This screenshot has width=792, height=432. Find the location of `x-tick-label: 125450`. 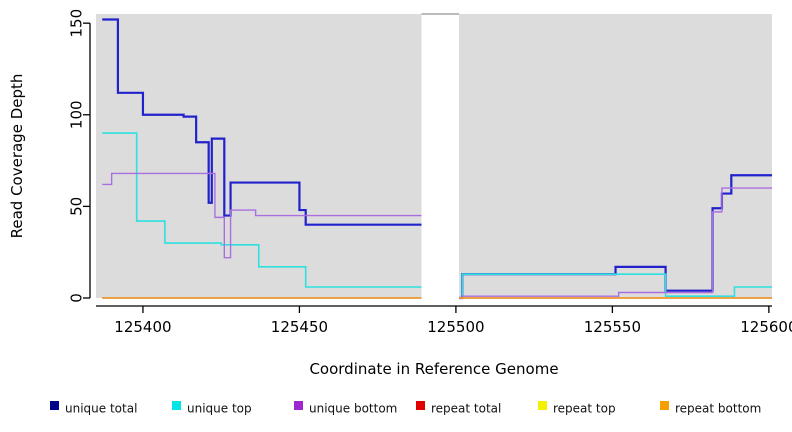

x-tick-label: 125450 is located at coordinates (299, 327).